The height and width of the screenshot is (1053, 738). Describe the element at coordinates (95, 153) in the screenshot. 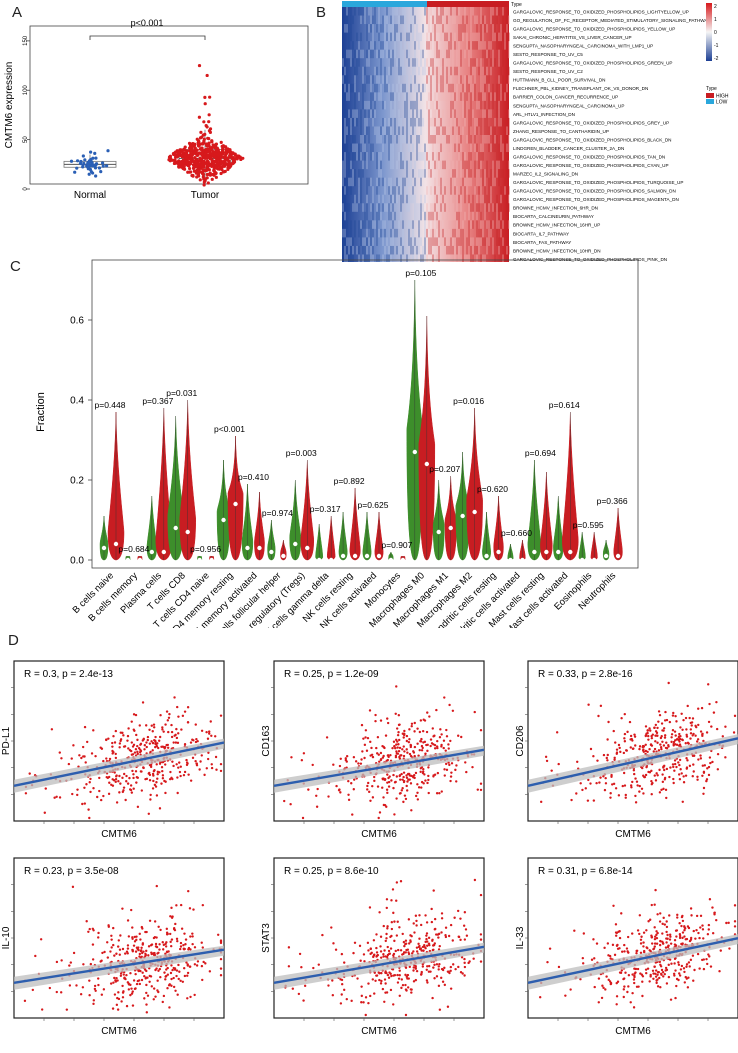

I see `panel-a-point-normal` at that location.